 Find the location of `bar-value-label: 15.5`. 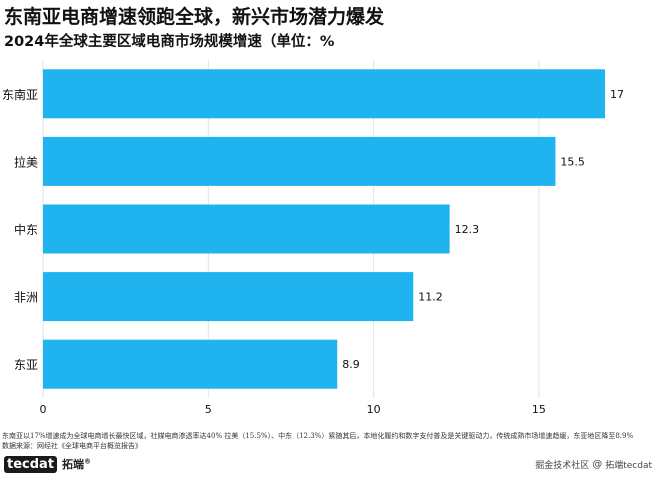

bar-value-label: 15.5 is located at coordinates (572, 161).